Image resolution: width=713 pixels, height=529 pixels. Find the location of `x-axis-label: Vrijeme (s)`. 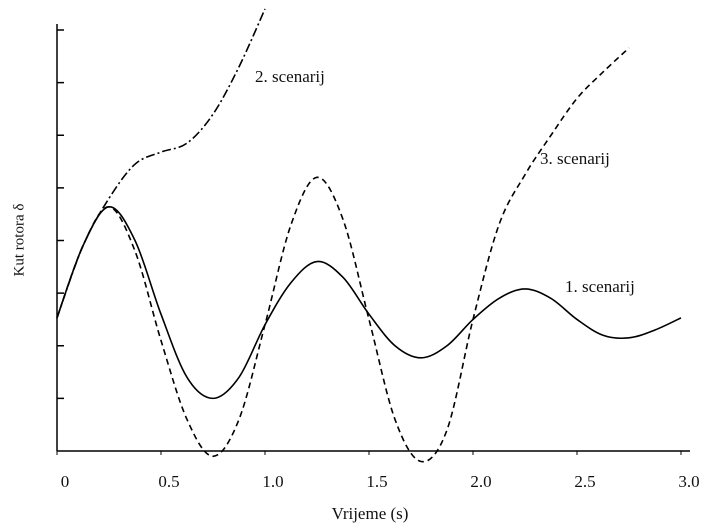

x-axis-label: Vrijeme (s) is located at coordinates (370, 513).